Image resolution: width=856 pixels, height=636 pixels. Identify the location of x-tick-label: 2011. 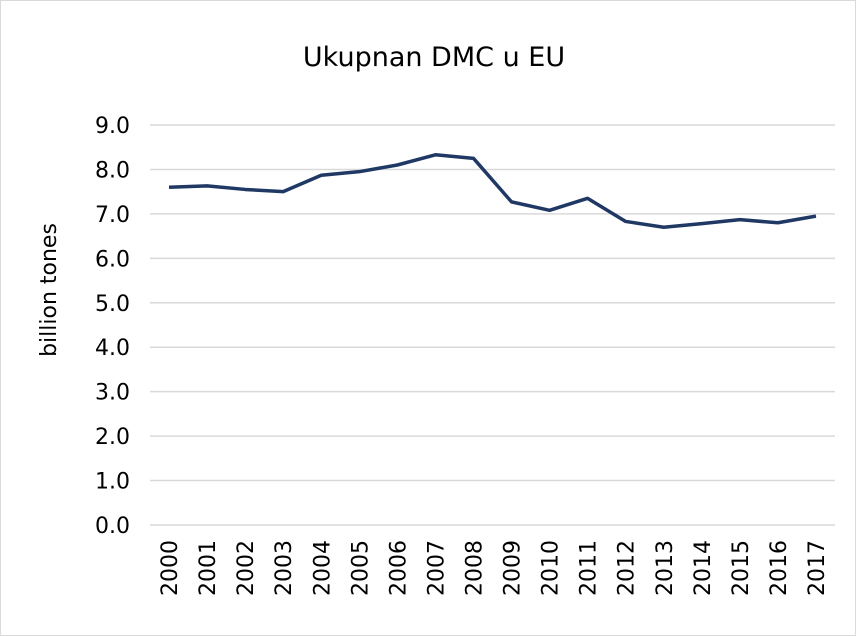
(589, 568).